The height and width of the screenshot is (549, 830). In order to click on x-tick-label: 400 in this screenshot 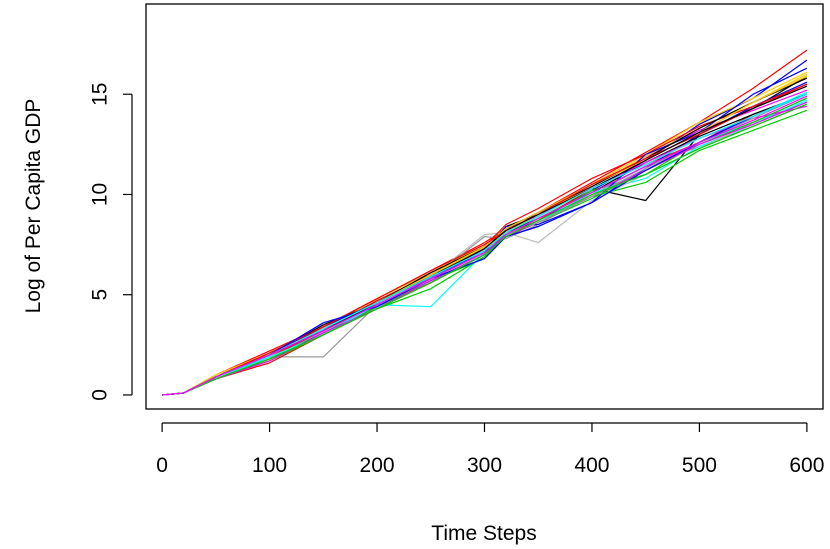, I will do `click(591, 465)`.